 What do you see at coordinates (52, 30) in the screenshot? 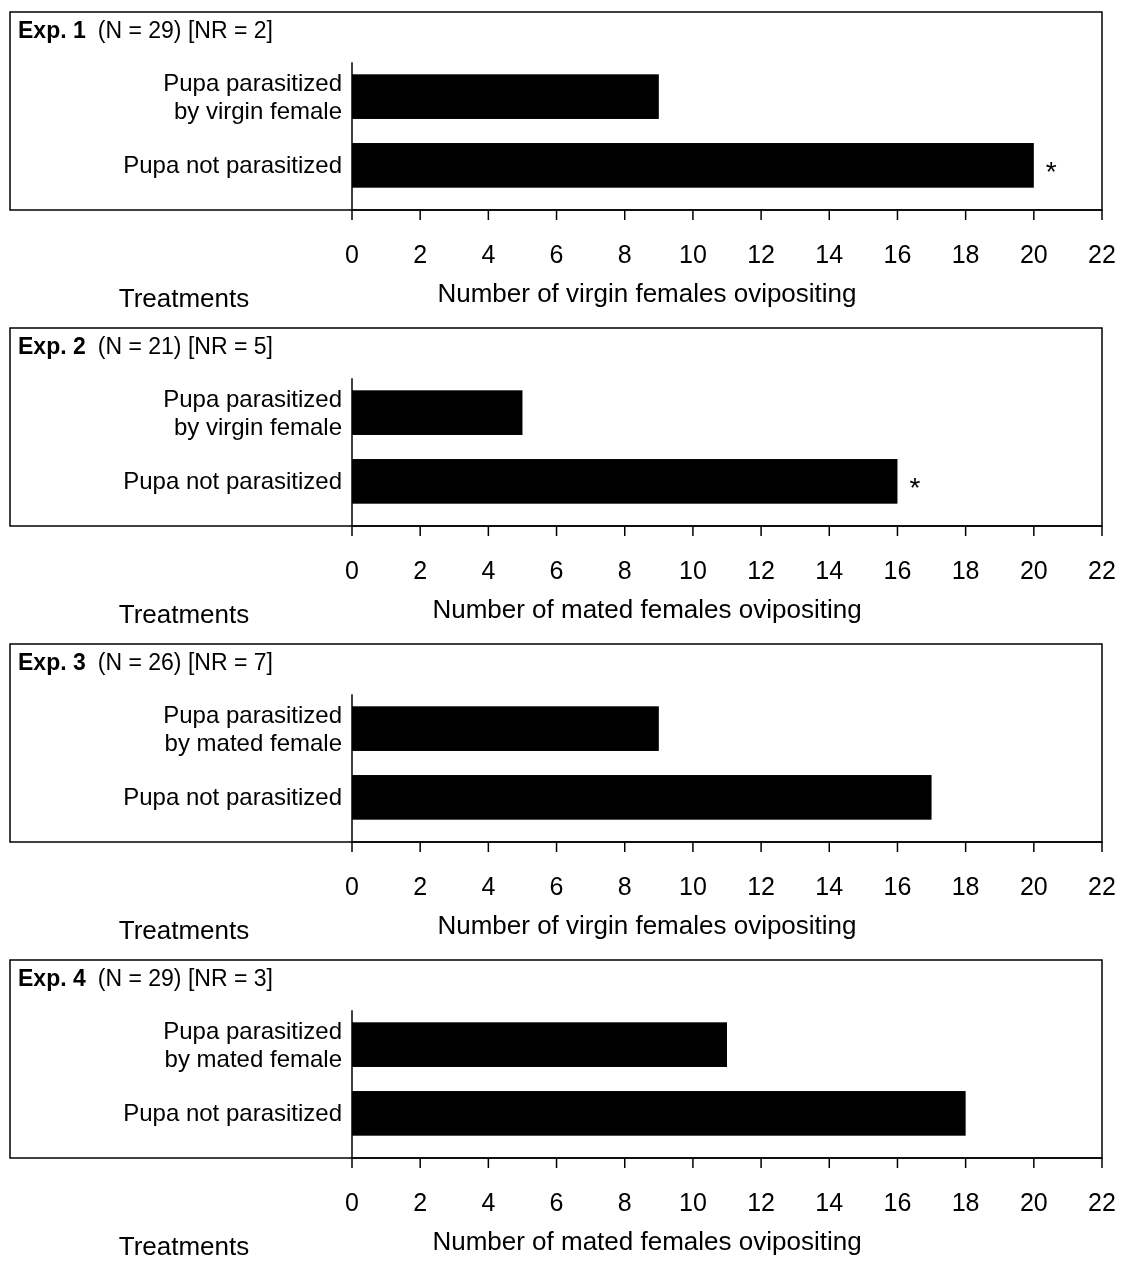
I see `text: Exp. 1` at bounding box center [52, 30].